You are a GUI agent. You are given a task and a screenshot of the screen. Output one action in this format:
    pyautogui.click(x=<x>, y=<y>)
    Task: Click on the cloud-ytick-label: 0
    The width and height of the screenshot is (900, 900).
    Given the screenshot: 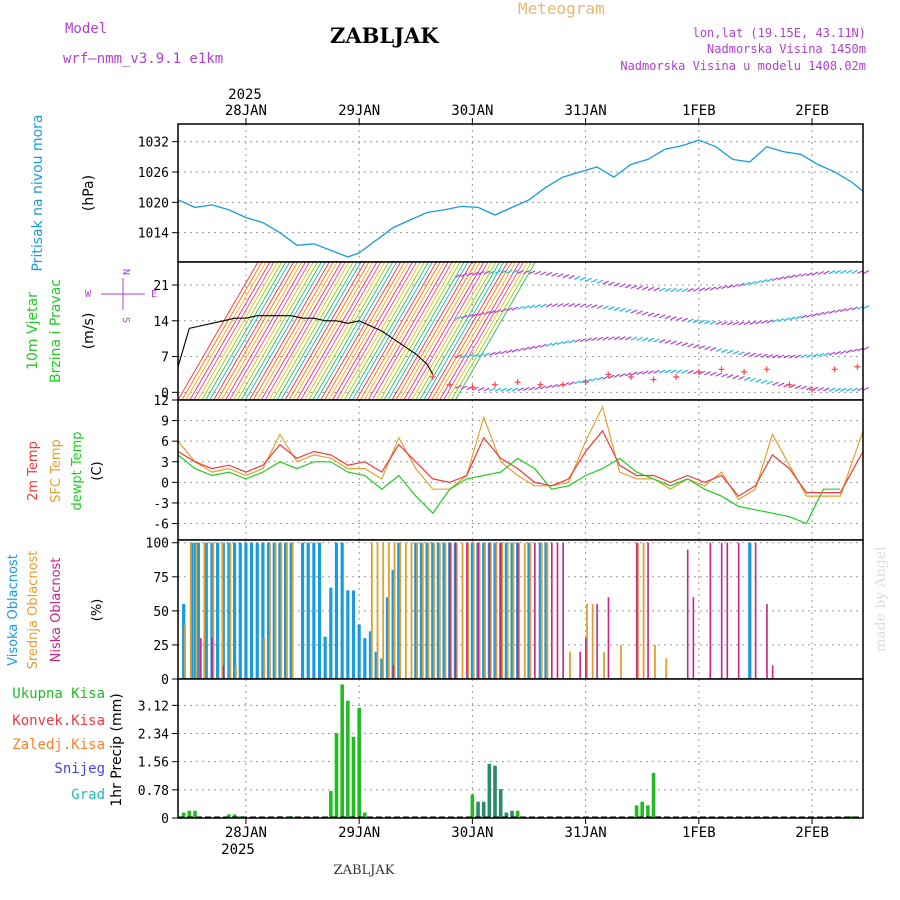 What is the action you would take?
    pyautogui.click(x=165, y=680)
    